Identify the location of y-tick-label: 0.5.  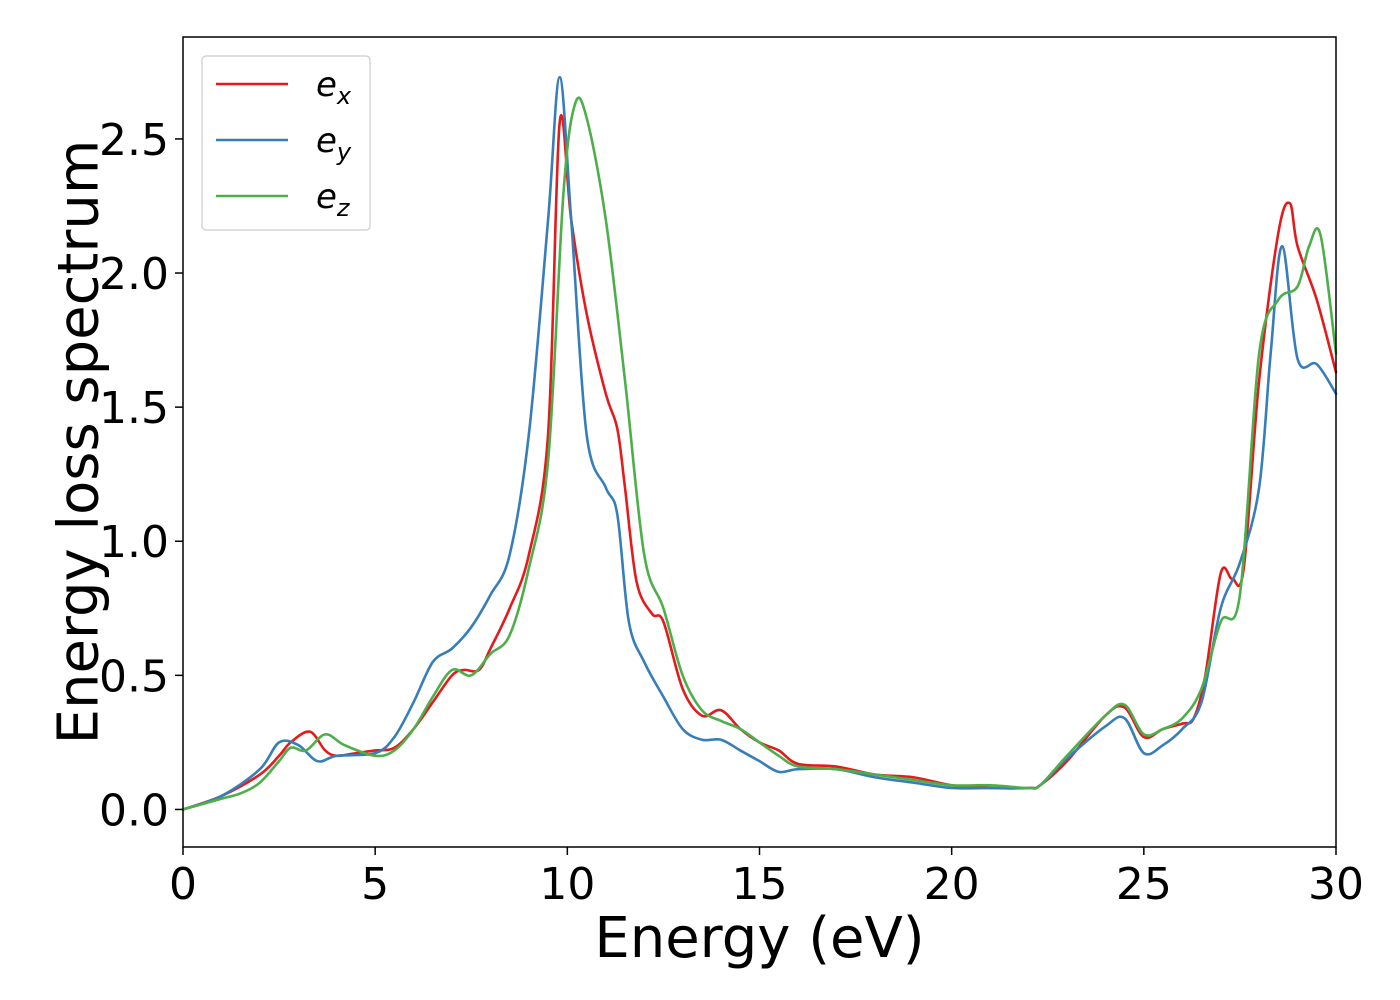
(134, 676).